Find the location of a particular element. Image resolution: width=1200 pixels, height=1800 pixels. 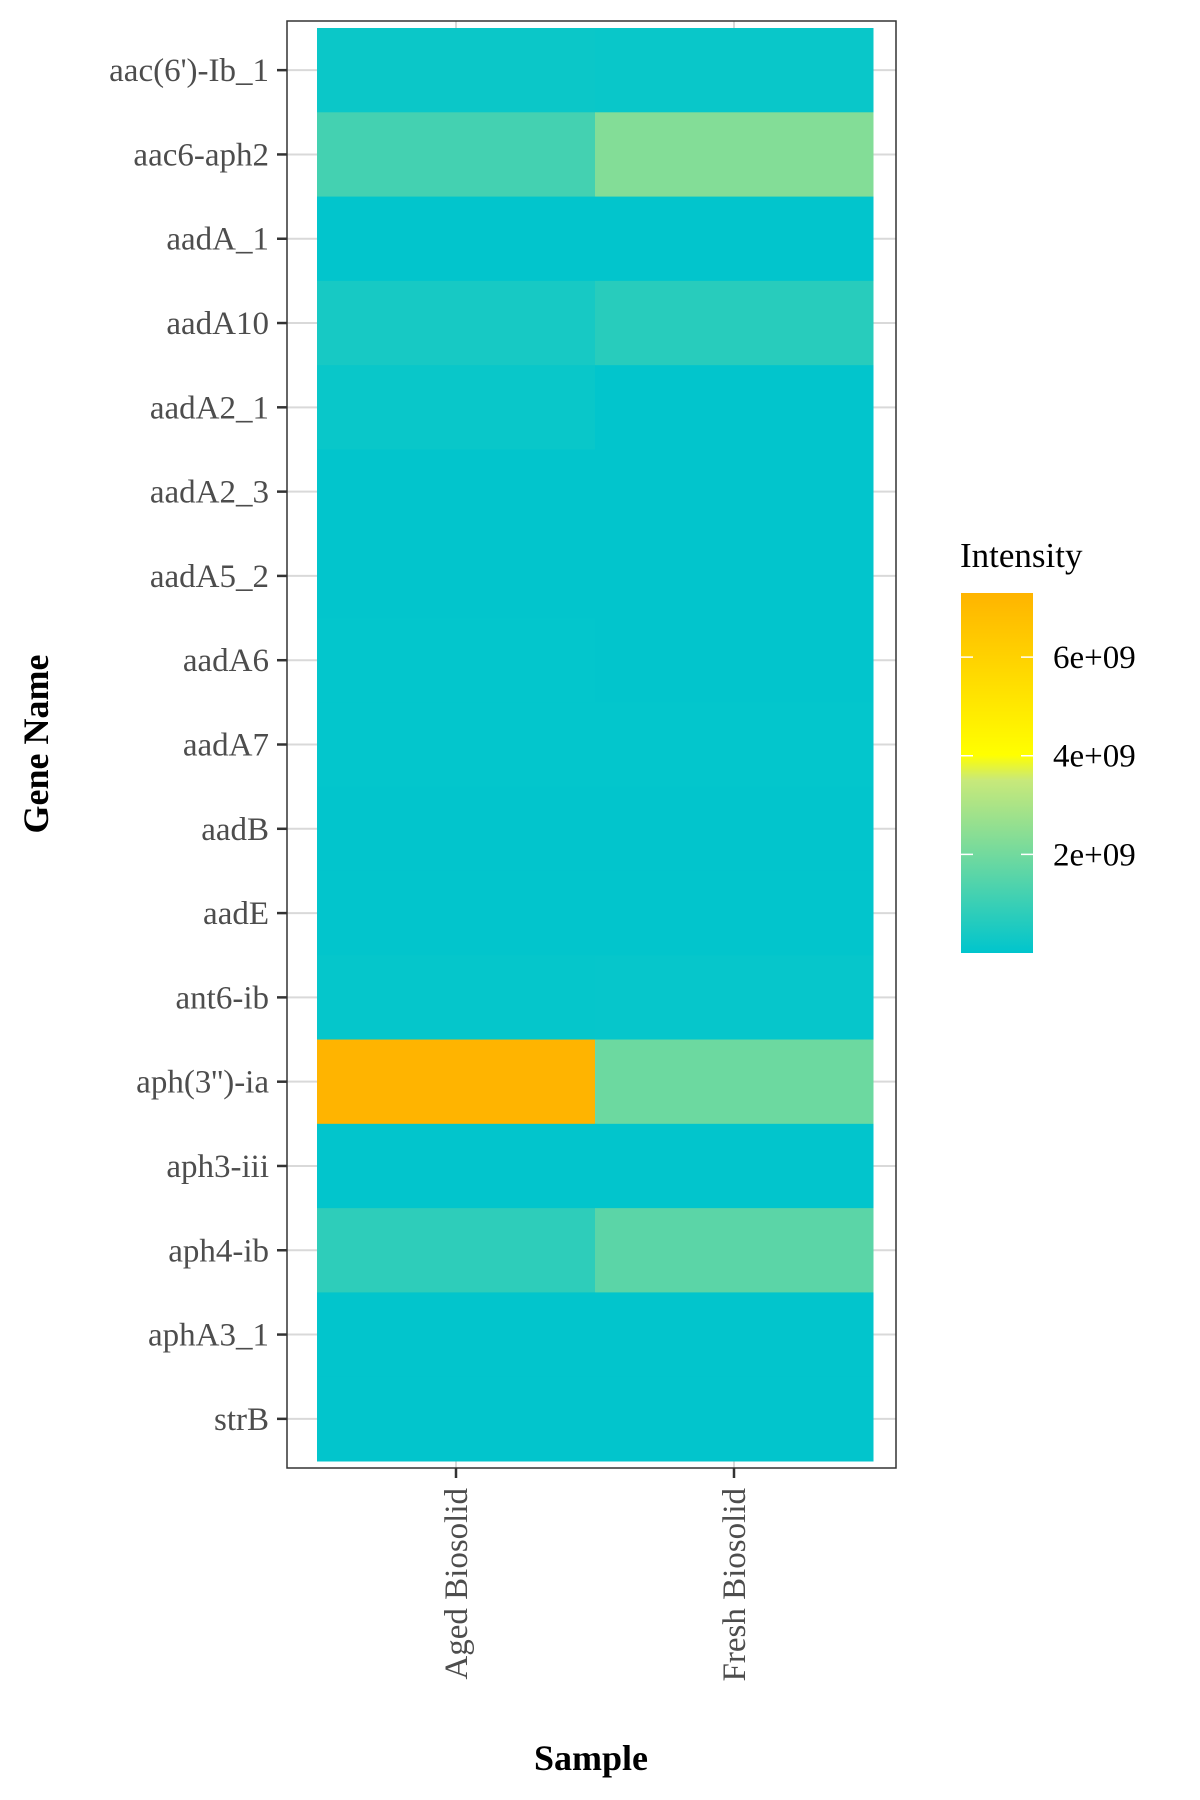

y-axis-title: Gene Name is located at coordinates (36, 744).